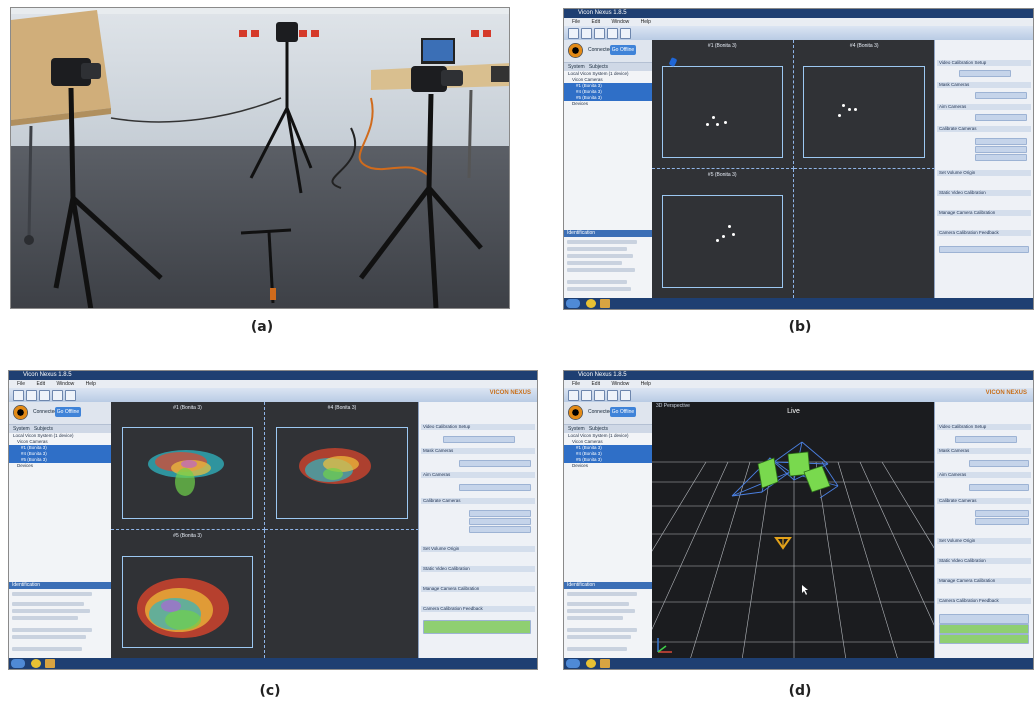 The width and height of the screenshot is (1034, 704). I want to click on camera-quadrant-1: #1 (Bonita 3), so click(188, 466).